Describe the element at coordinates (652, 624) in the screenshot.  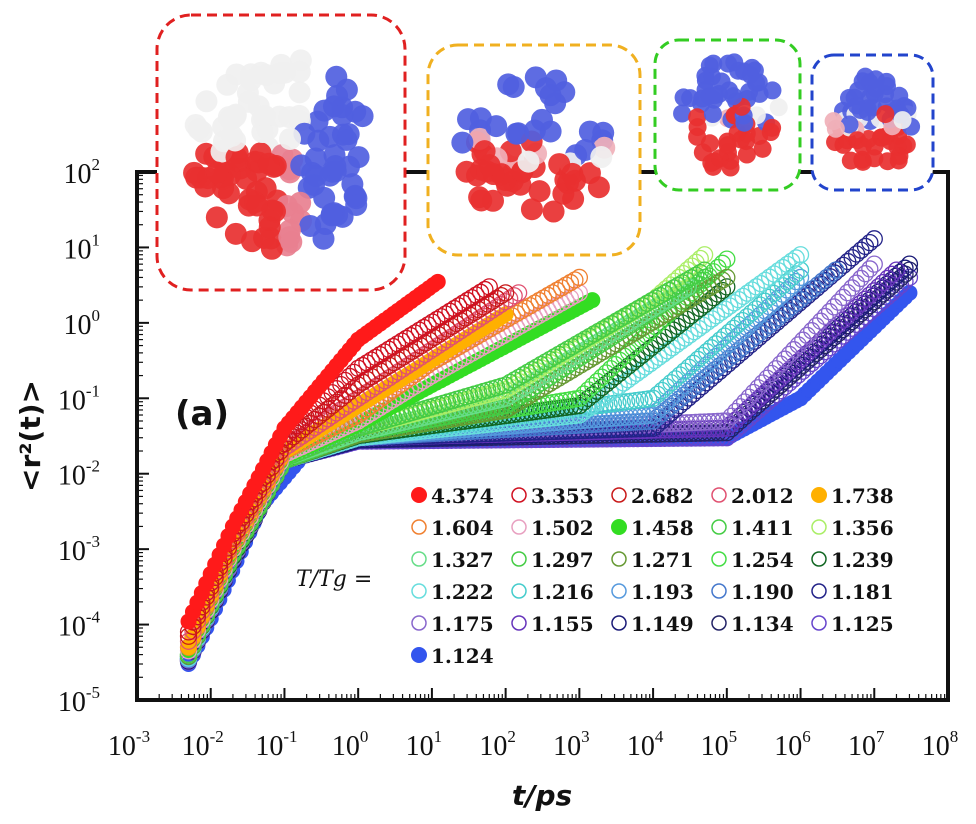
I see `legend-item: 1.149` at that location.